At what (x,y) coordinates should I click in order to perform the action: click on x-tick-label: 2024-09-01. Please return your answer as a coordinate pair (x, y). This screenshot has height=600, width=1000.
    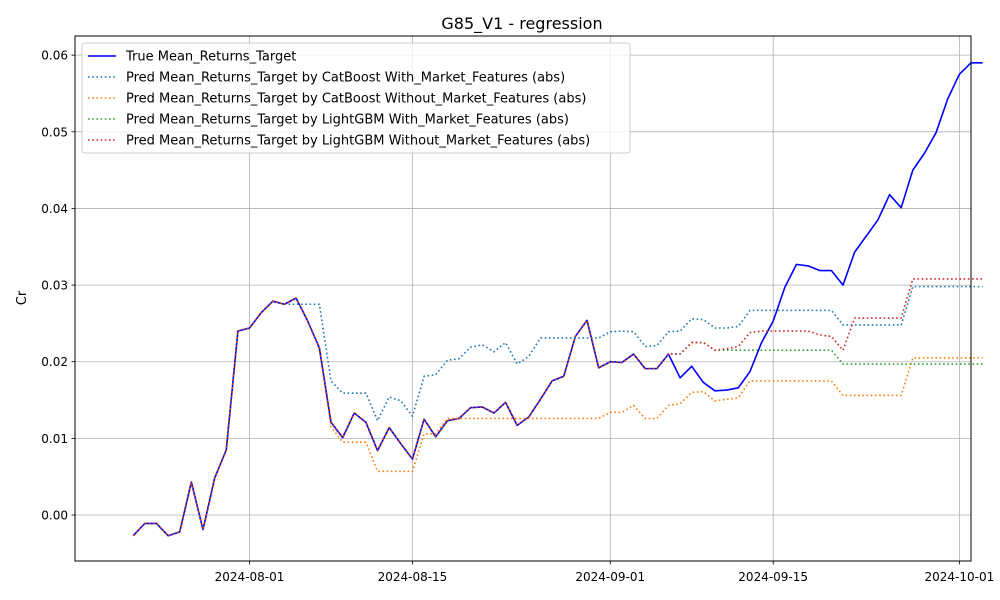
    Looking at the image, I should click on (610, 577).